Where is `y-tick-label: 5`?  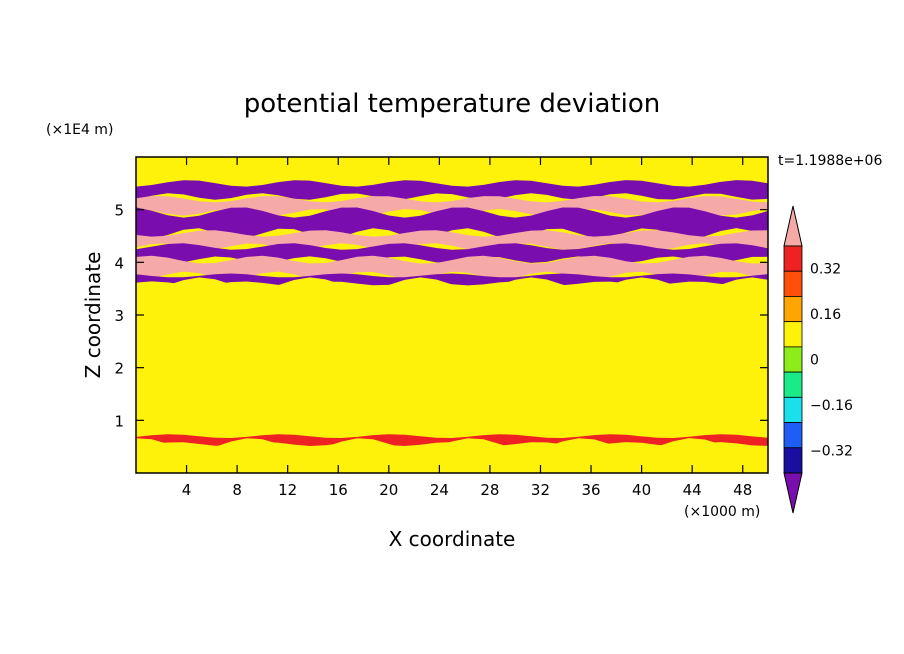 y-tick-label: 5 is located at coordinates (119, 211).